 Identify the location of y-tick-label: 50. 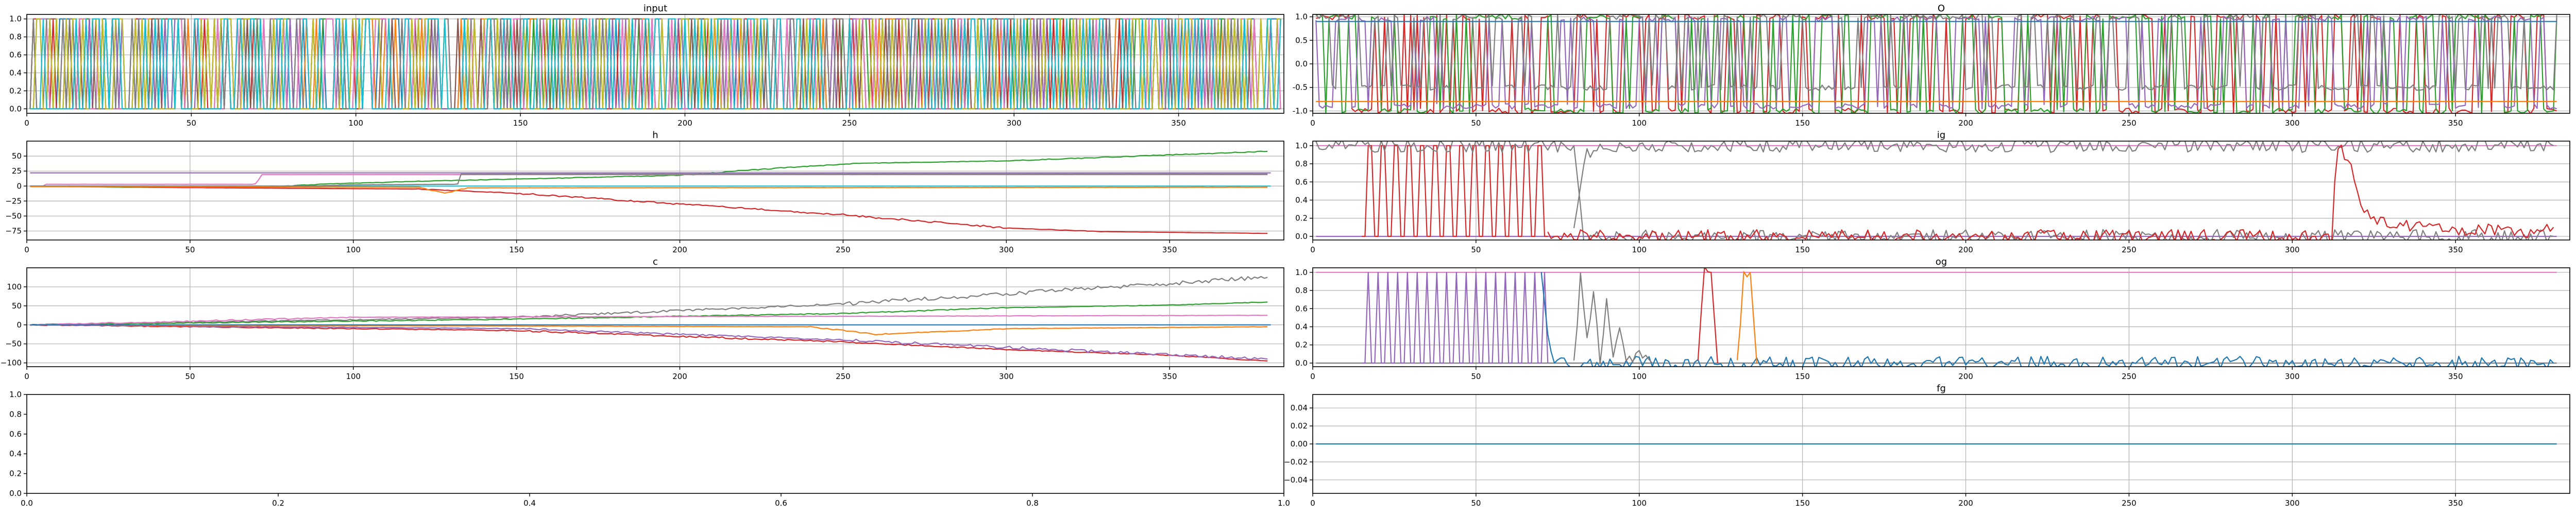
(17, 156).